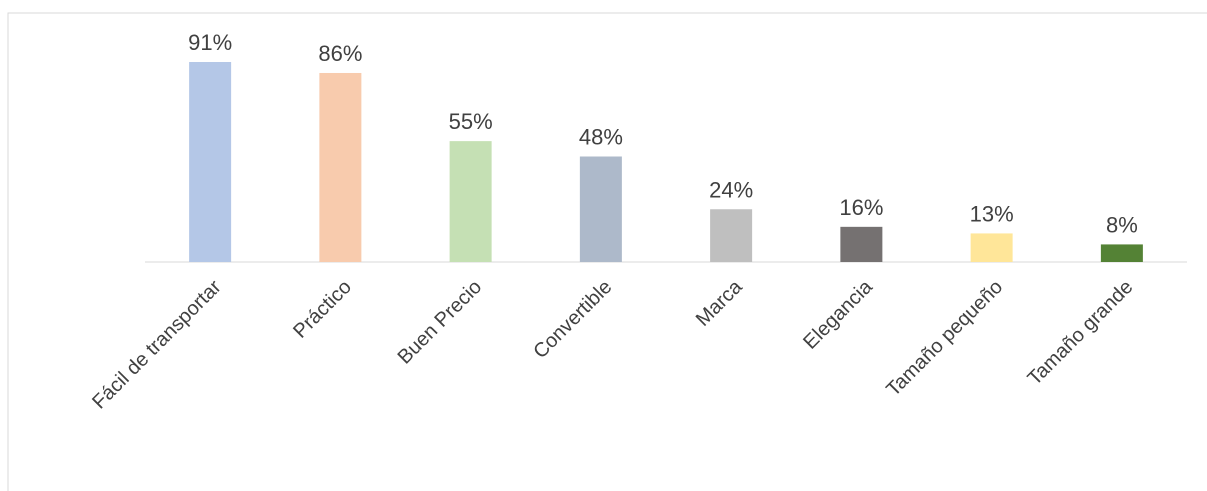 The width and height of the screenshot is (1207, 491). Describe the element at coordinates (1081, 333) in the screenshot. I see `x-tick-label: Tamaño grande` at that location.